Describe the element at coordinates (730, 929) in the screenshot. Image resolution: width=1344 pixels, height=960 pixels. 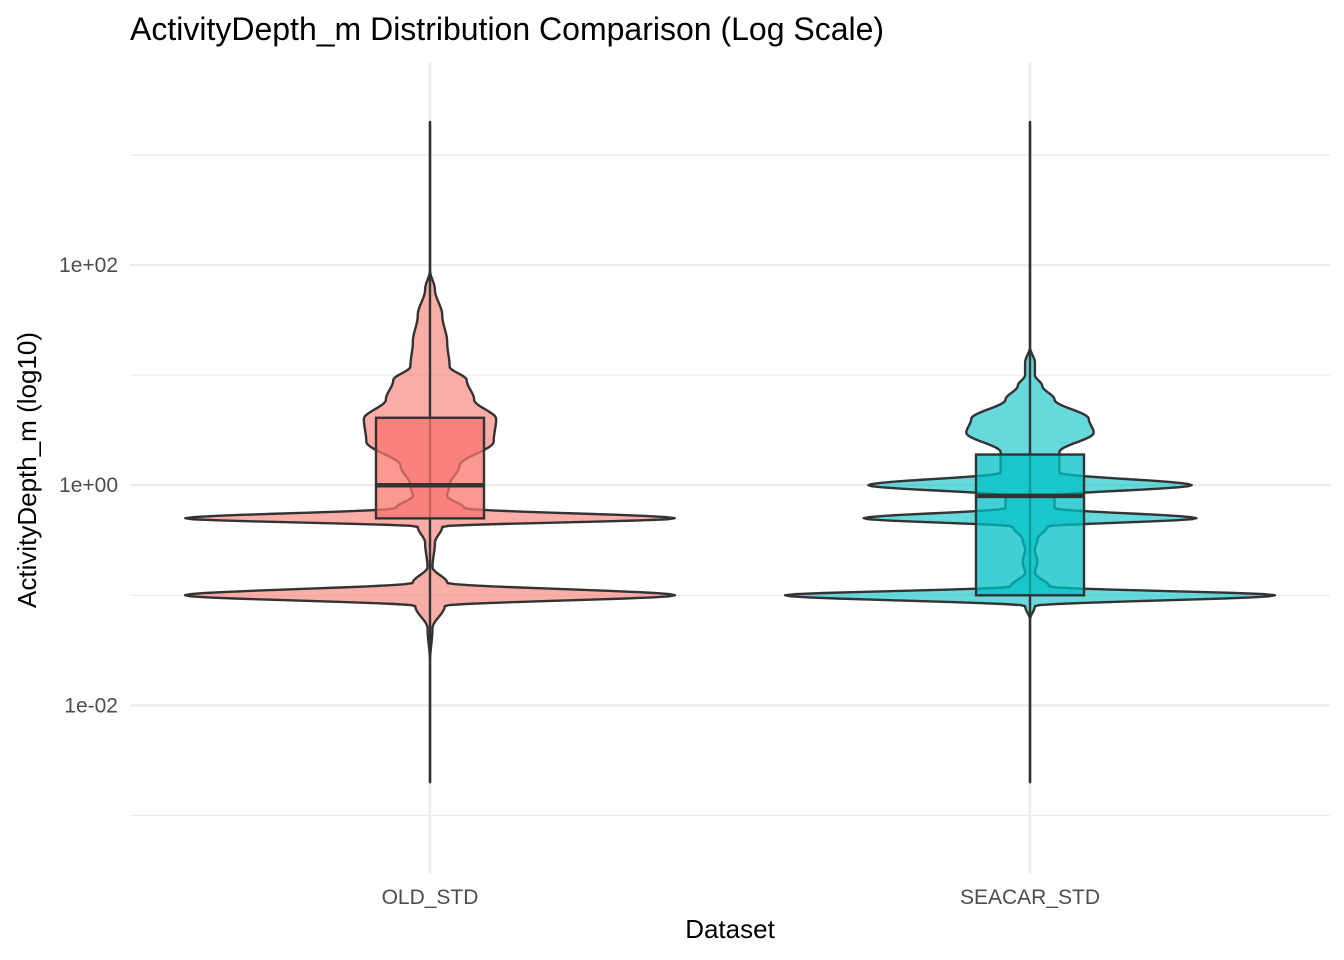
I see `x-axis-title: Dataset` at that location.